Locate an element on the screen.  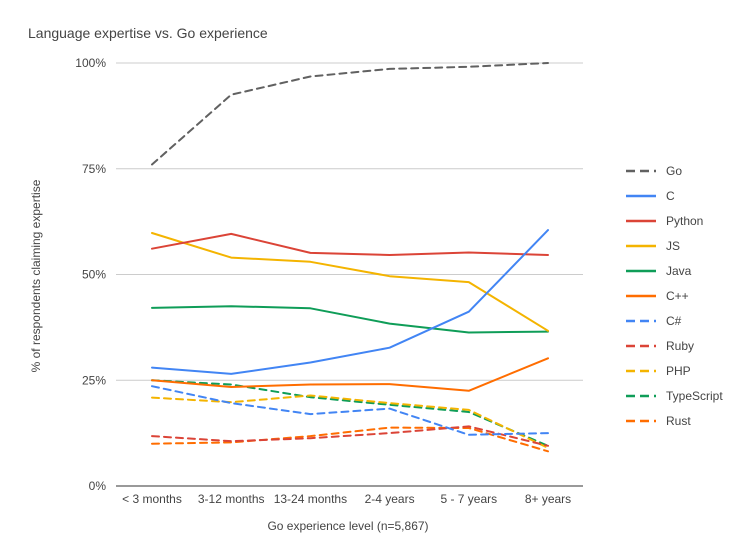
x-tick-label: 8+ years is located at coordinates (548, 499).